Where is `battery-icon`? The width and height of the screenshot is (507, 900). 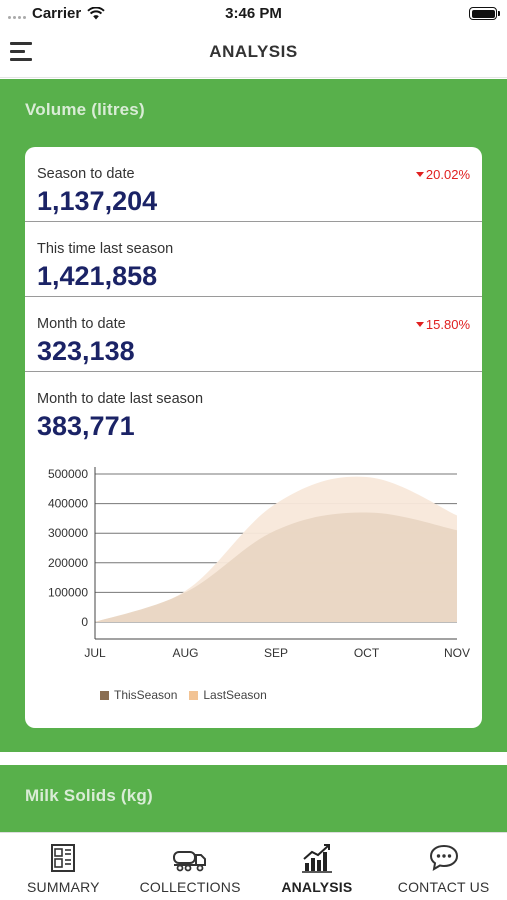 battery-icon is located at coordinates (484, 13).